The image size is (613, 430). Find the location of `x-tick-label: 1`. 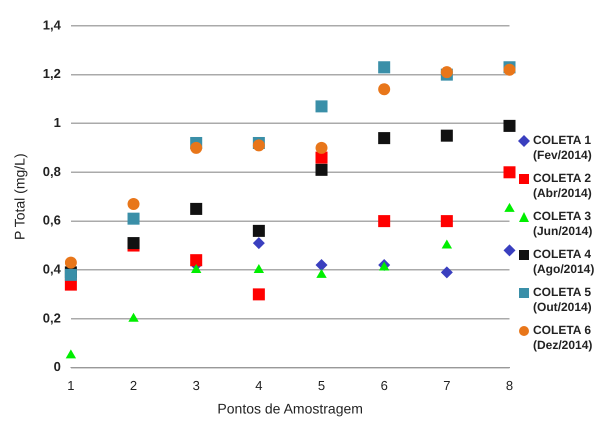

x-tick-label: 1 is located at coordinates (70, 385).